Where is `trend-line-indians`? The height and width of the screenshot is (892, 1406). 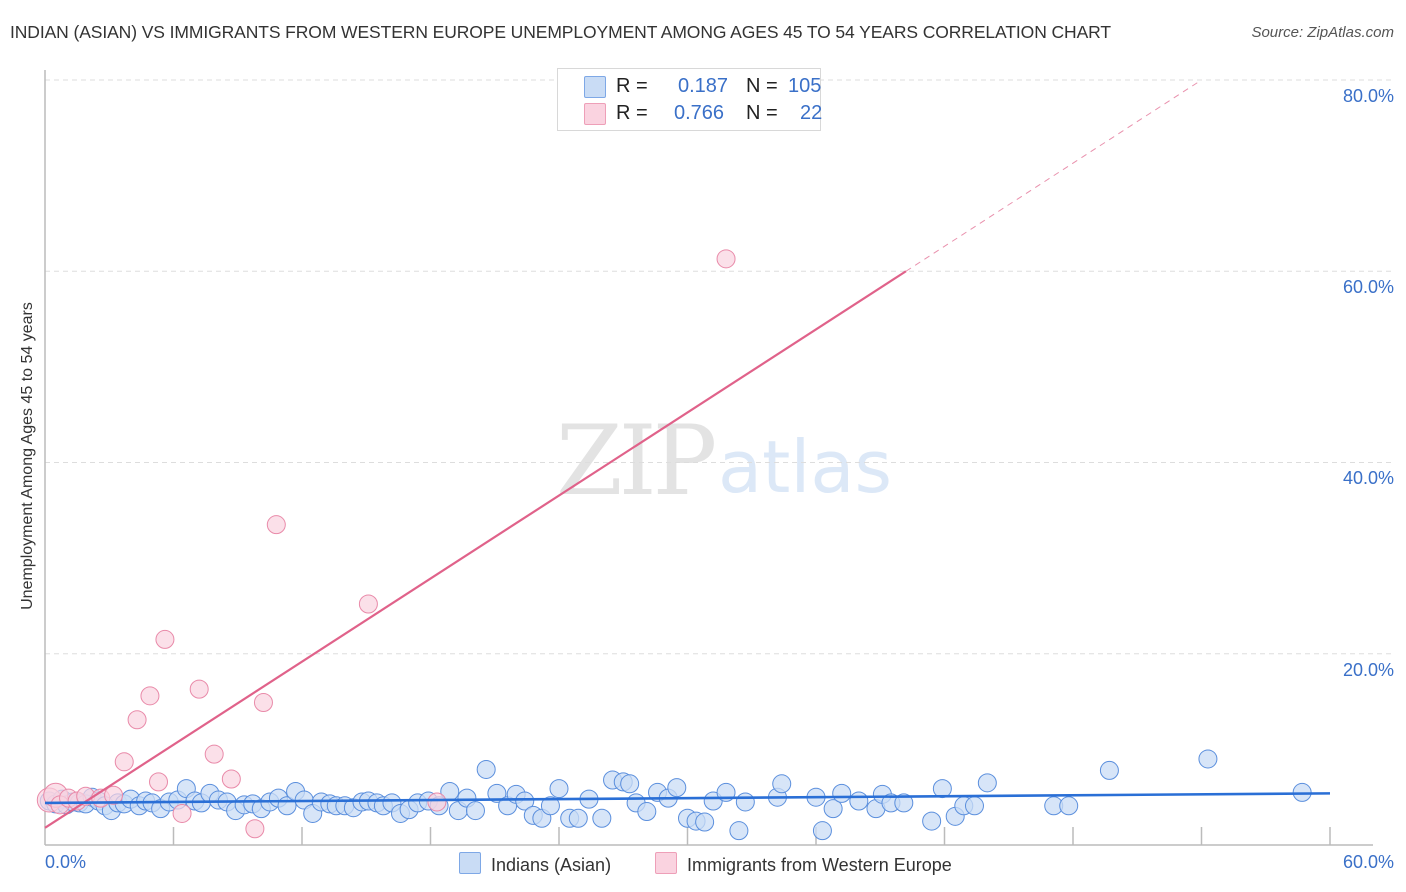 trend-line-indians is located at coordinates (687, 798).